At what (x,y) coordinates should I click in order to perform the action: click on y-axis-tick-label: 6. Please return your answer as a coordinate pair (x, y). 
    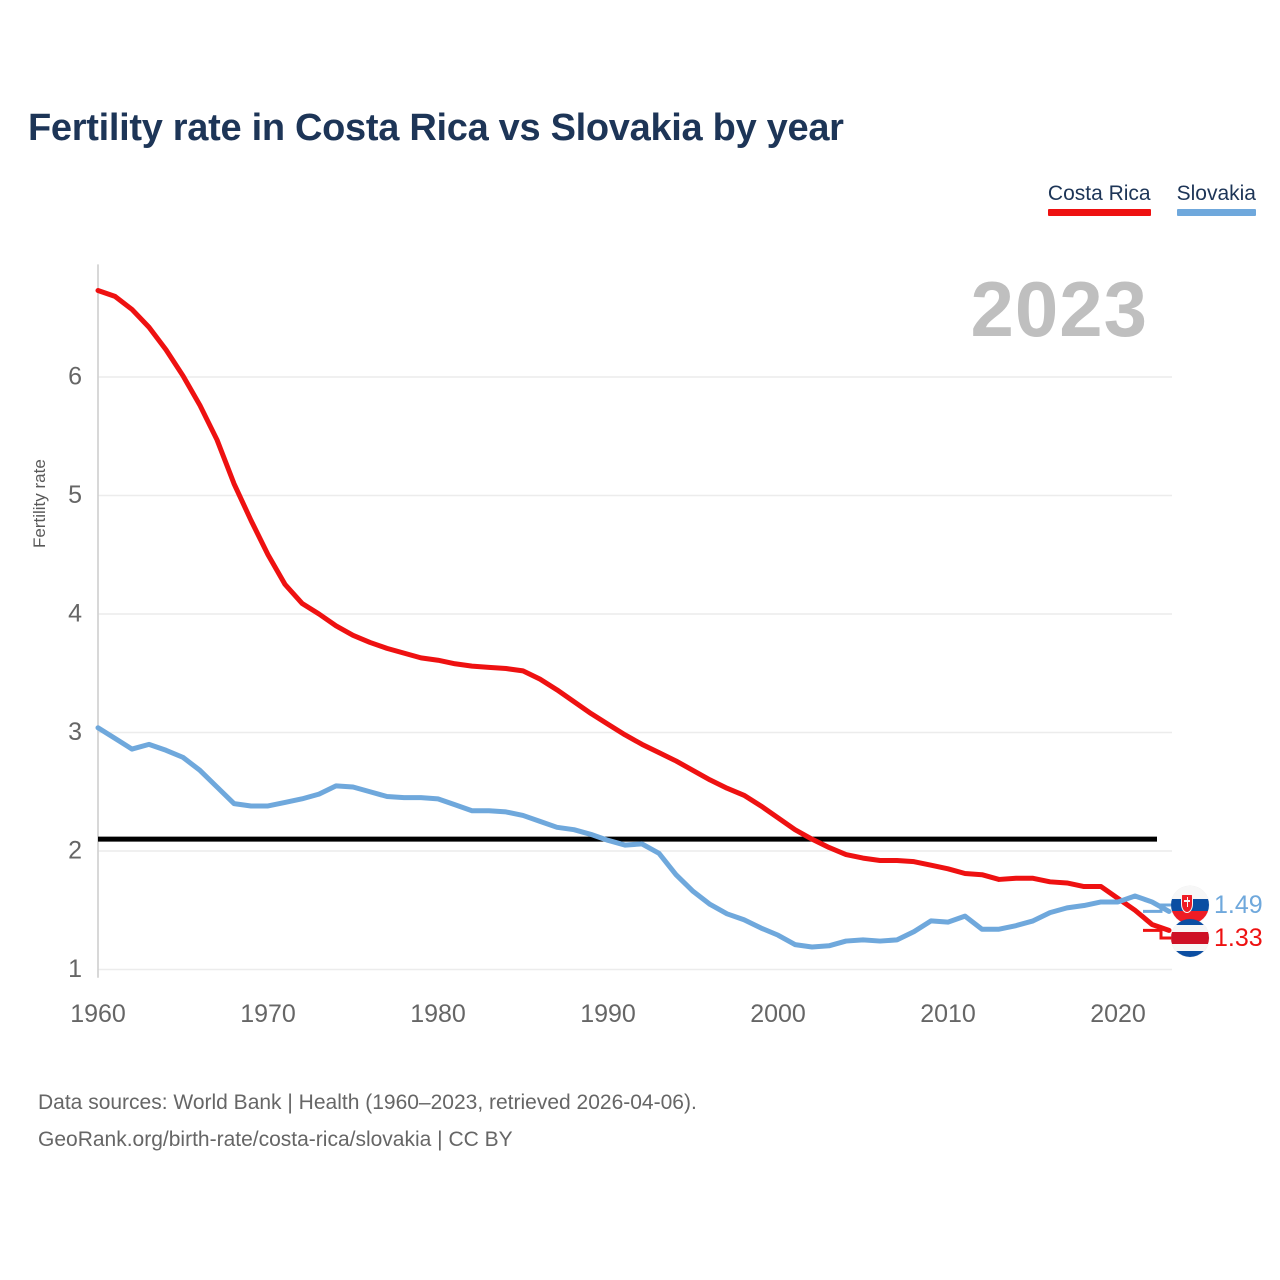
    Looking at the image, I should click on (75, 377).